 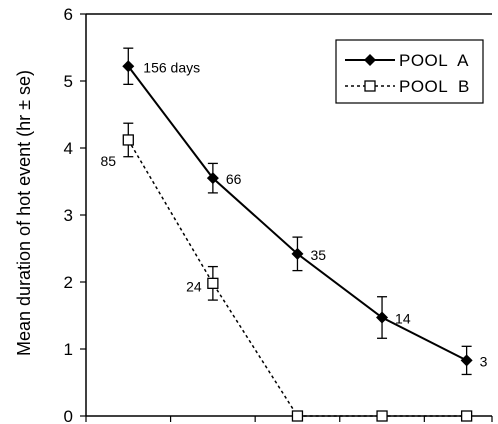 I want to click on y-tick-label: 4, so click(x=68, y=148).